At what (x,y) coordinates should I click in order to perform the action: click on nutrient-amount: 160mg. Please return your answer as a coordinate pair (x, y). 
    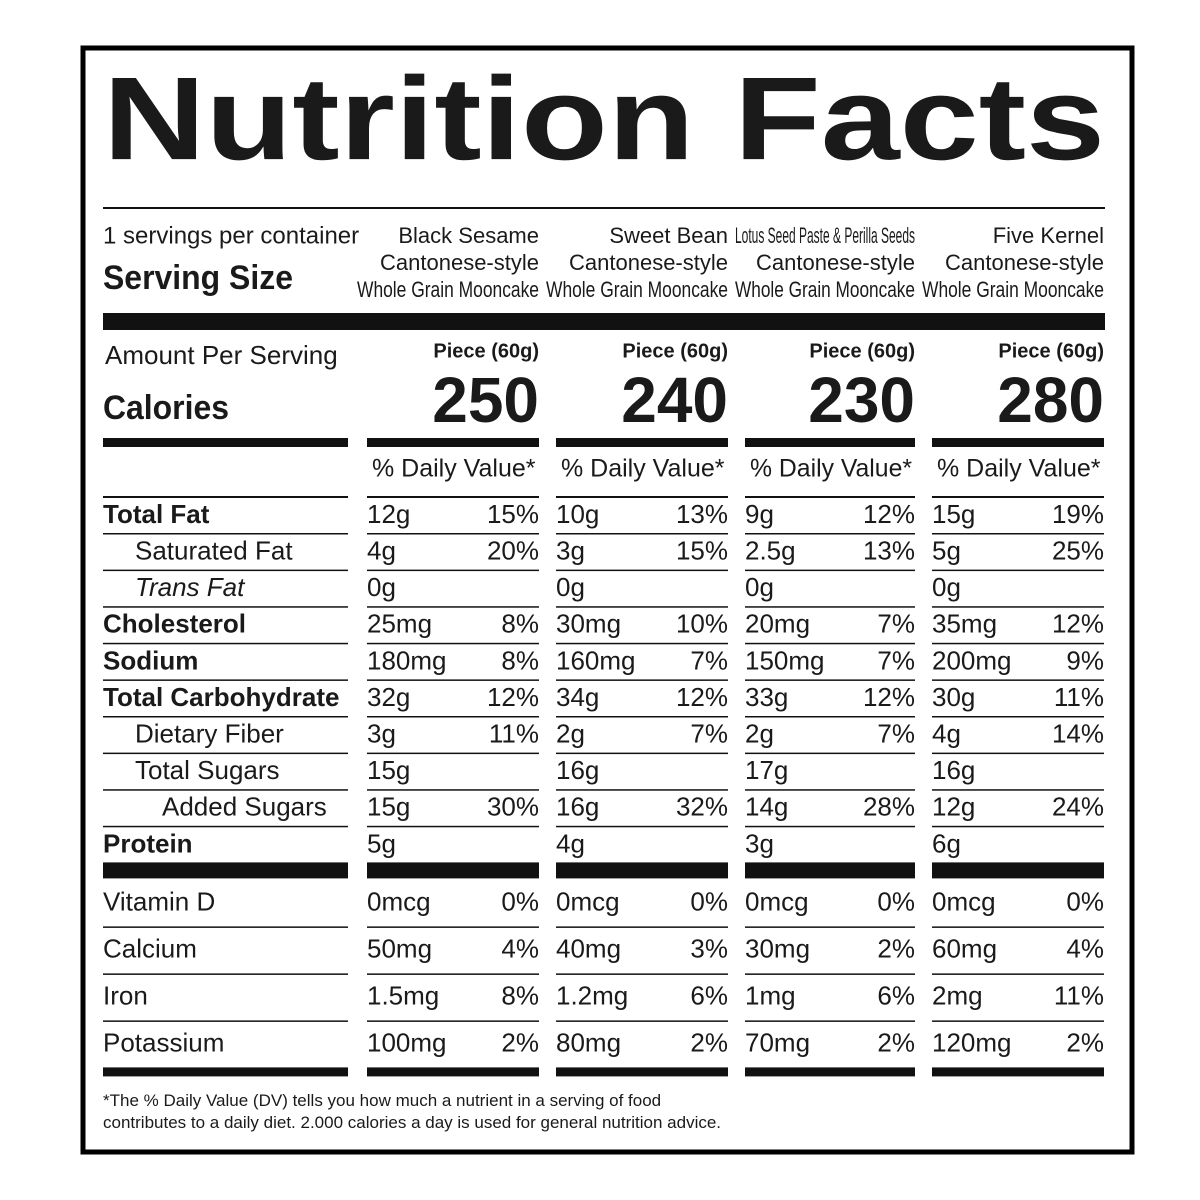
    Looking at the image, I should click on (596, 660).